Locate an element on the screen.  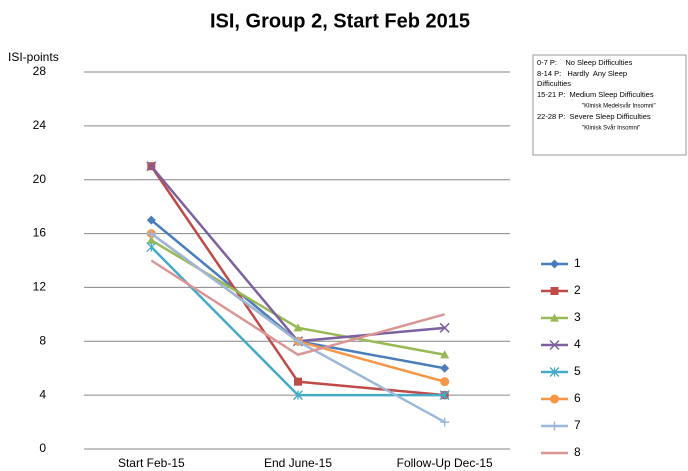
y-tick-label: 8 is located at coordinates (42, 340).